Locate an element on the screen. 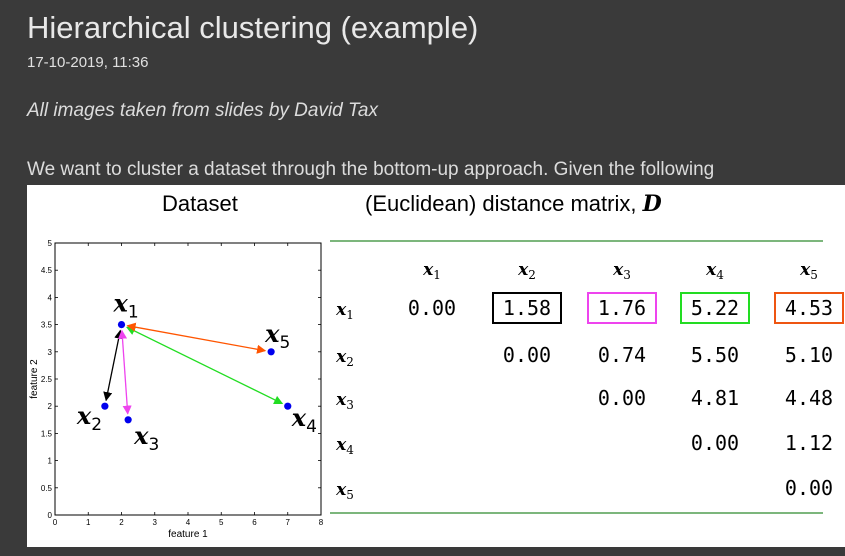 The height and width of the screenshot is (556, 845). point-label-sub: 2 is located at coordinates (96, 425).